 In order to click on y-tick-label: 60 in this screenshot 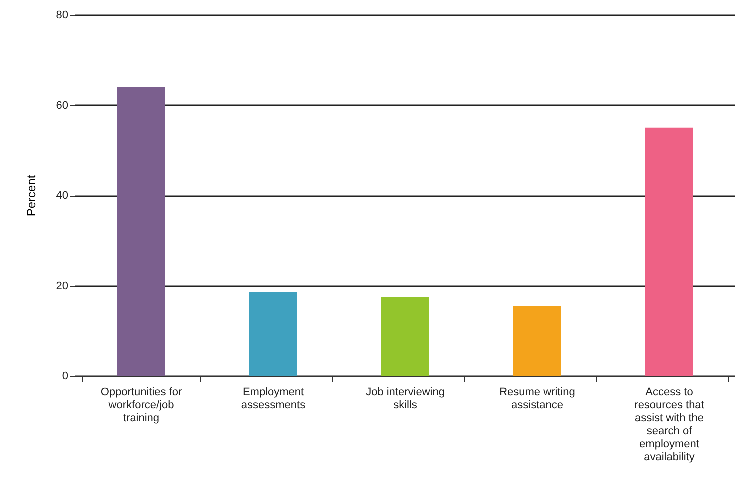, I will do `click(62, 106)`.